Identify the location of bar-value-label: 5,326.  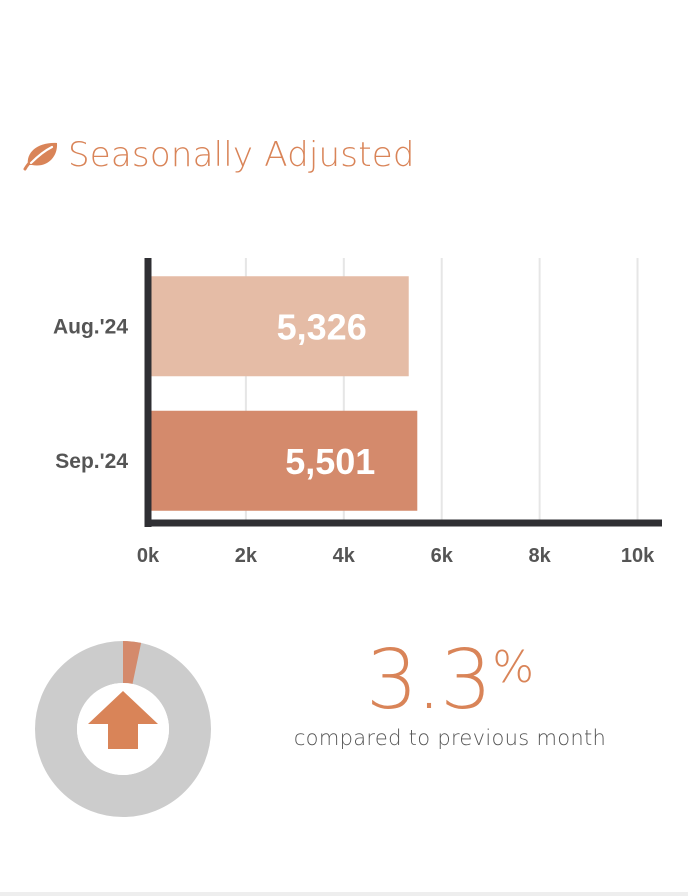
(322, 326).